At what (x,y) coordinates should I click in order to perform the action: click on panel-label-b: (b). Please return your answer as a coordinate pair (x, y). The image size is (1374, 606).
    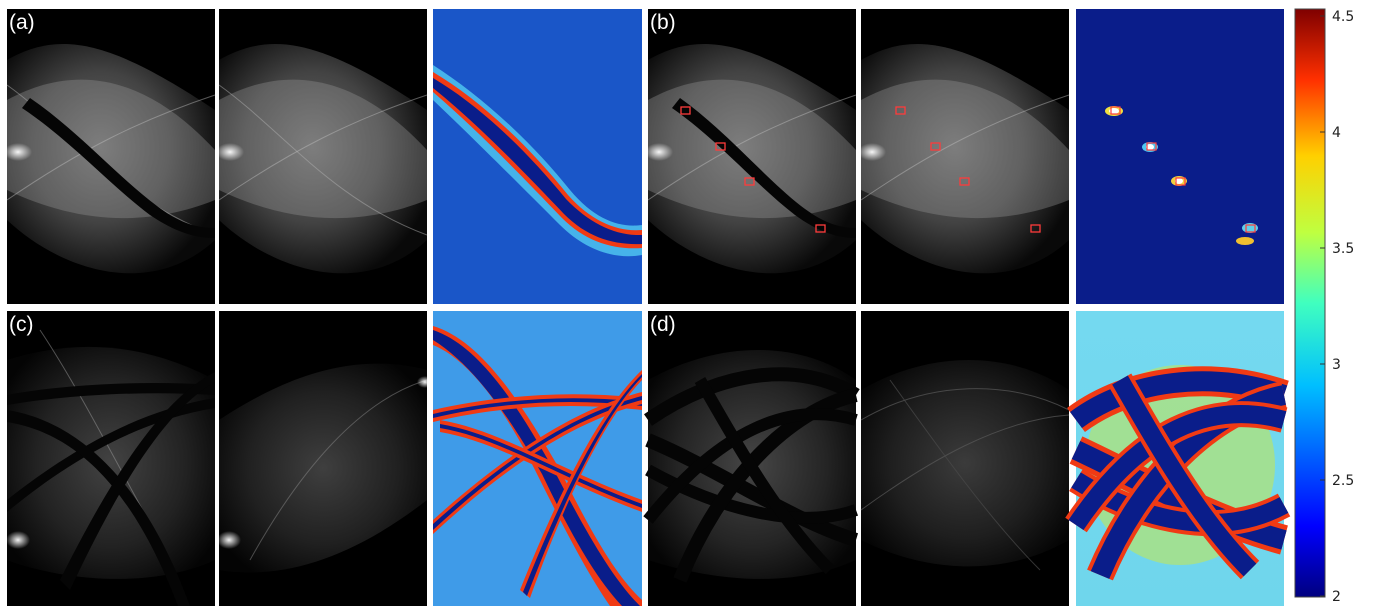
    Looking at the image, I should click on (663, 22).